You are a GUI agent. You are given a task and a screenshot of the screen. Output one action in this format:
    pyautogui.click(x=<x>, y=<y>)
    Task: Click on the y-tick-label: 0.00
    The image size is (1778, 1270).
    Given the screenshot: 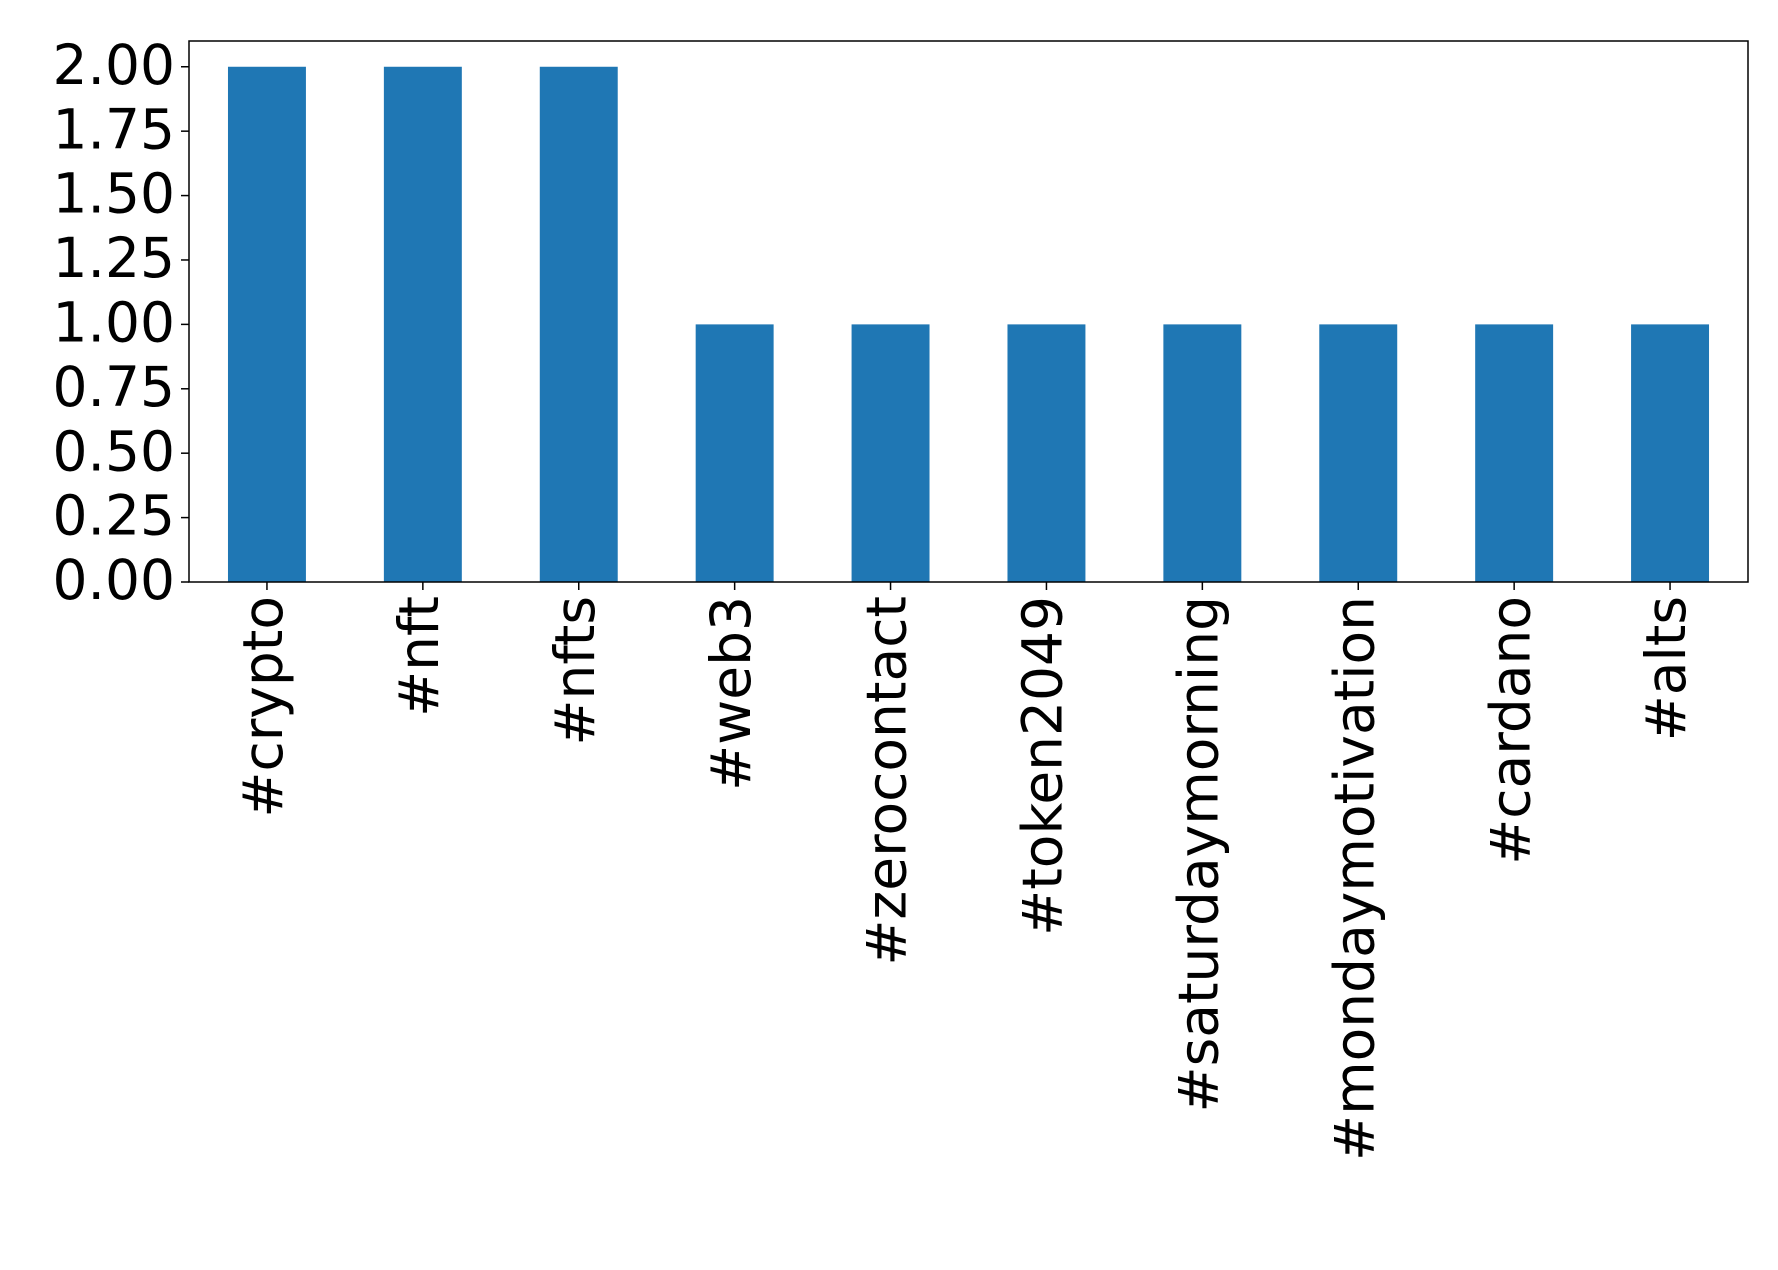 What is the action you would take?
    pyautogui.click(x=114, y=580)
    